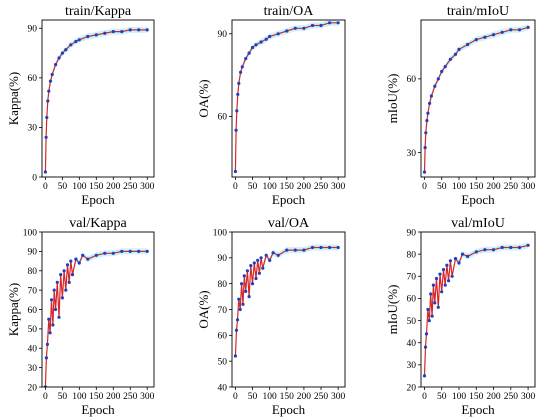  I want to click on x-tick-label: 100, so click(270, 187).